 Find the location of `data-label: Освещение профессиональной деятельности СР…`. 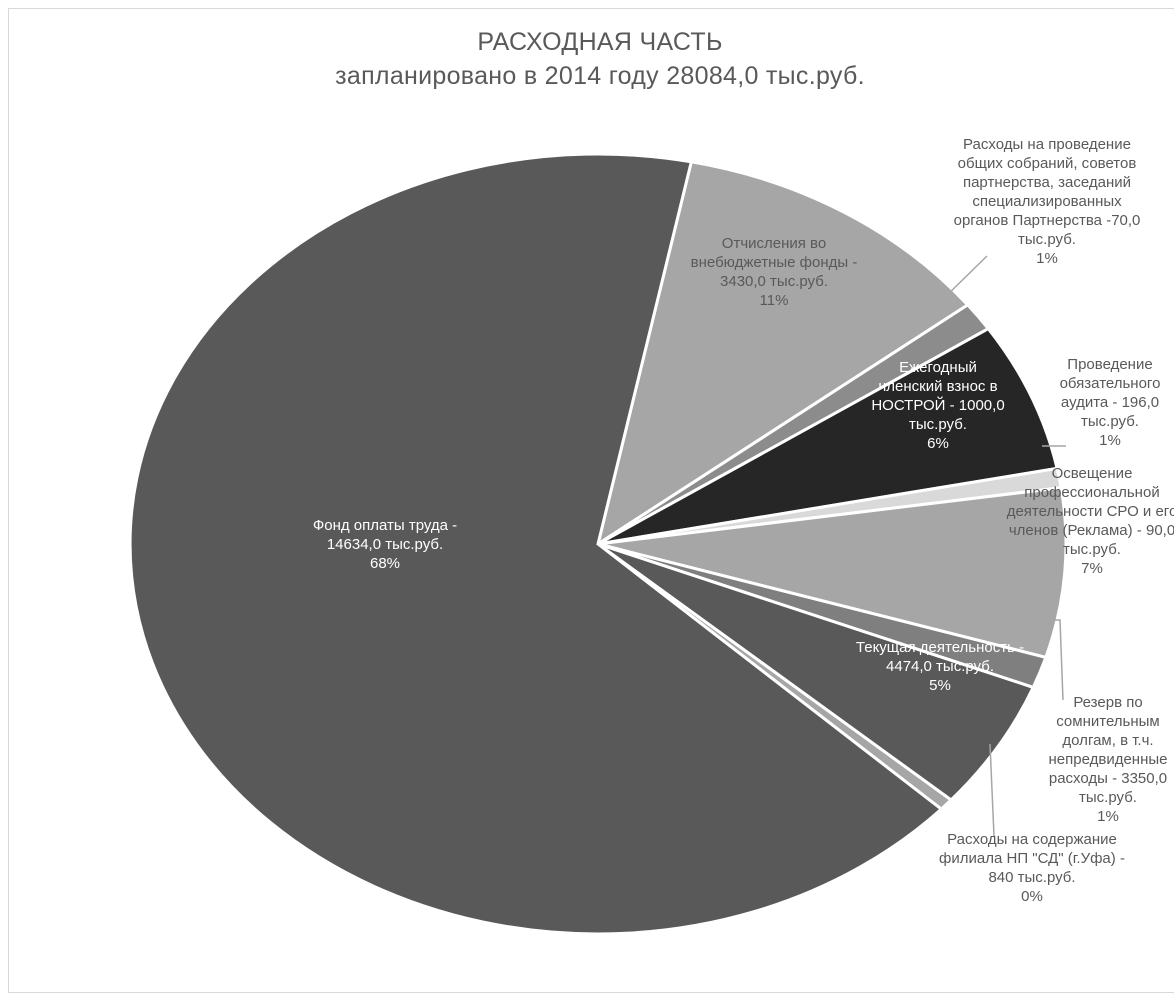

data-label: Освещение профессиональной деятельности СР… is located at coordinates (1090, 521).